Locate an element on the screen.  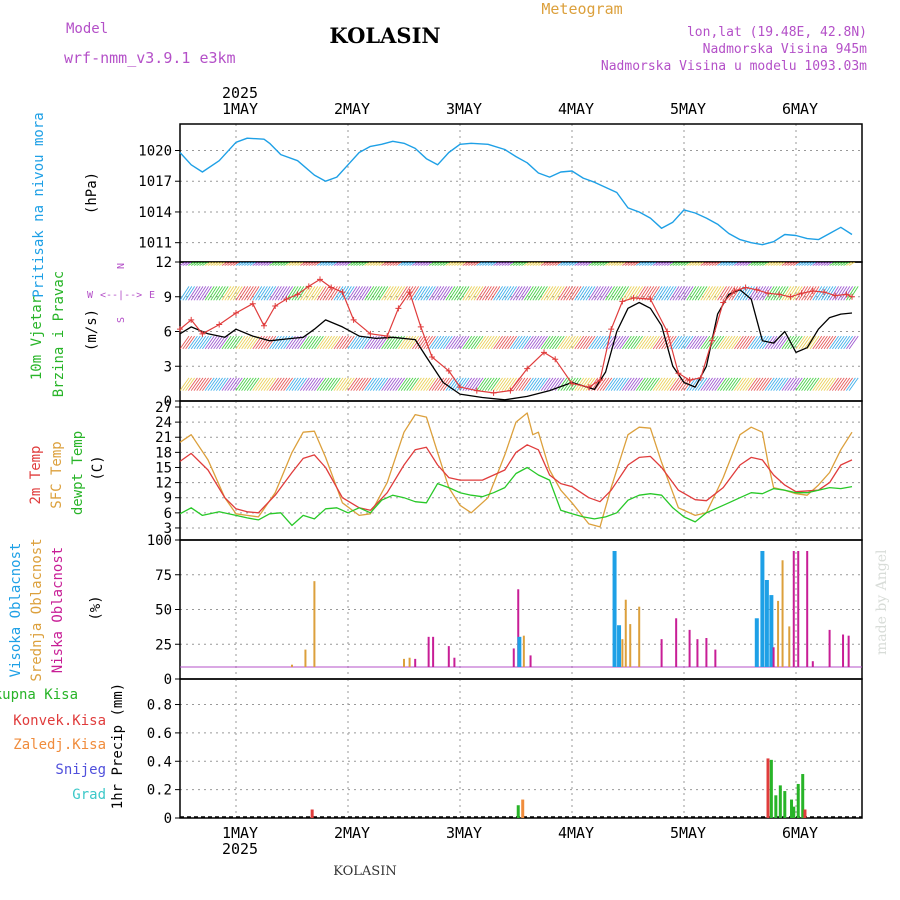
precip-bar-total is located at coordinates (771, 788).